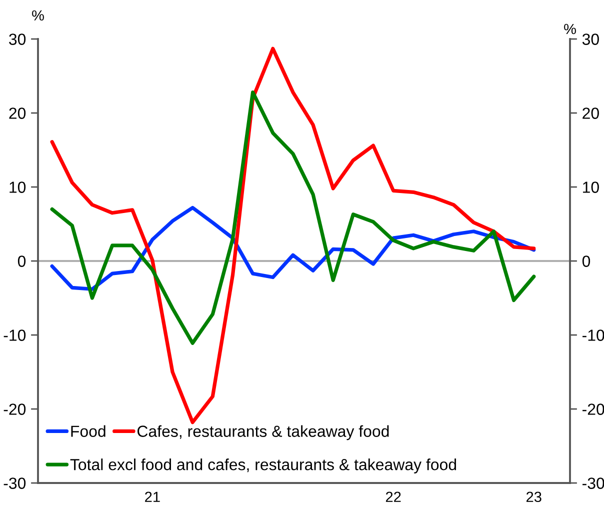 This screenshot has height=509, width=604. I want to click on x-tick-label: 22, so click(393, 497).